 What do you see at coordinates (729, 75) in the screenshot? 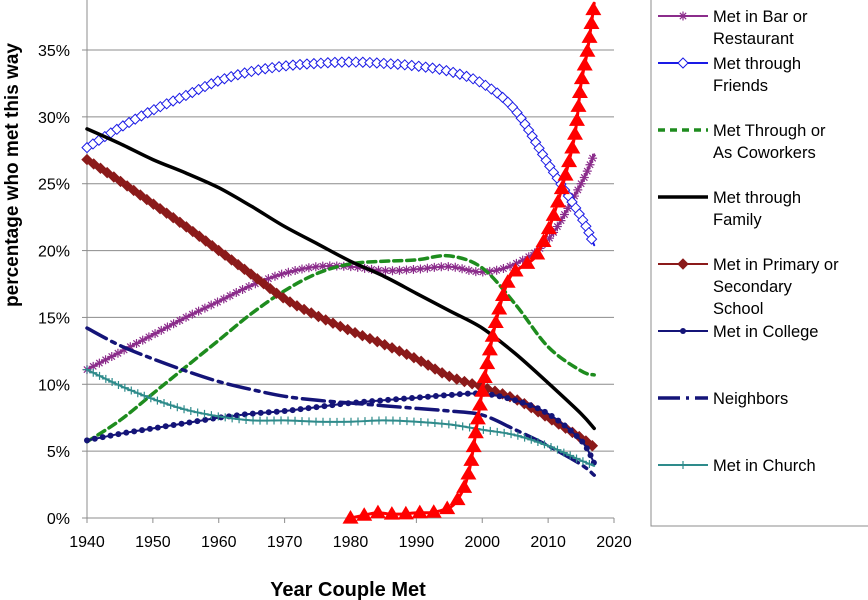
I see `legend-entry: Met through Friends` at bounding box center [729, 75].